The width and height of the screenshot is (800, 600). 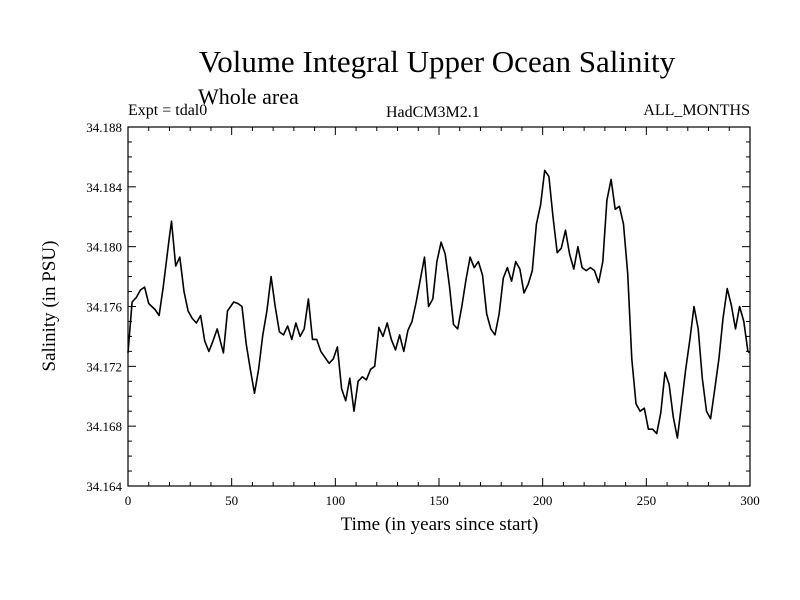 I want to click on y-tick-label: 34.164, so click(x=104, y=486).